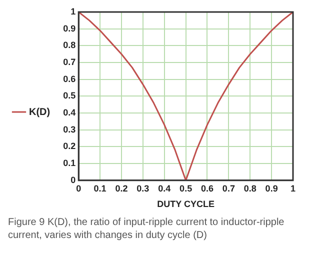 Image resolution: width=323 pixels, height=267 pixels. I want to click on y-tick-label: 0.9, so click(69, 28).